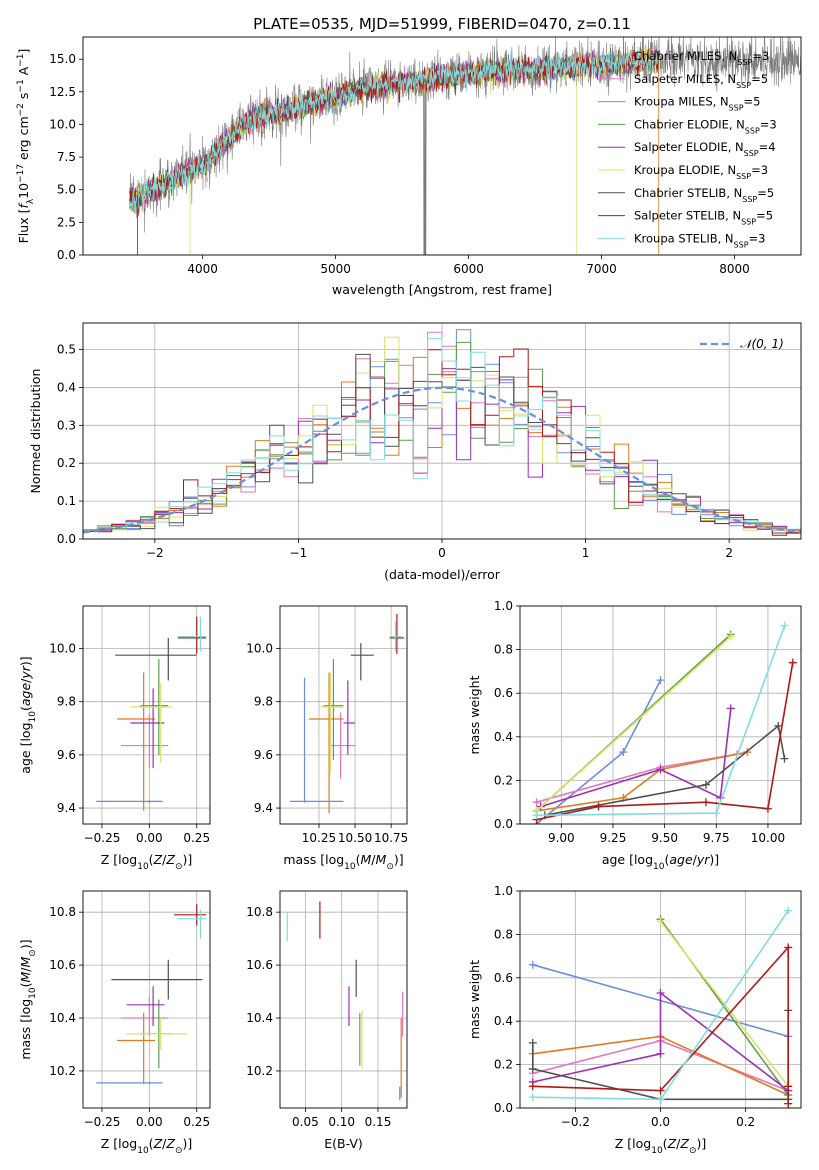 The height and width of the screenshot is (1170, 819). Describe the element at coordinates (701, 172) in the screenshot. I see `legend-label-kroupa-elodie: Kroupa ELODIE, NSSP=3` at that location.